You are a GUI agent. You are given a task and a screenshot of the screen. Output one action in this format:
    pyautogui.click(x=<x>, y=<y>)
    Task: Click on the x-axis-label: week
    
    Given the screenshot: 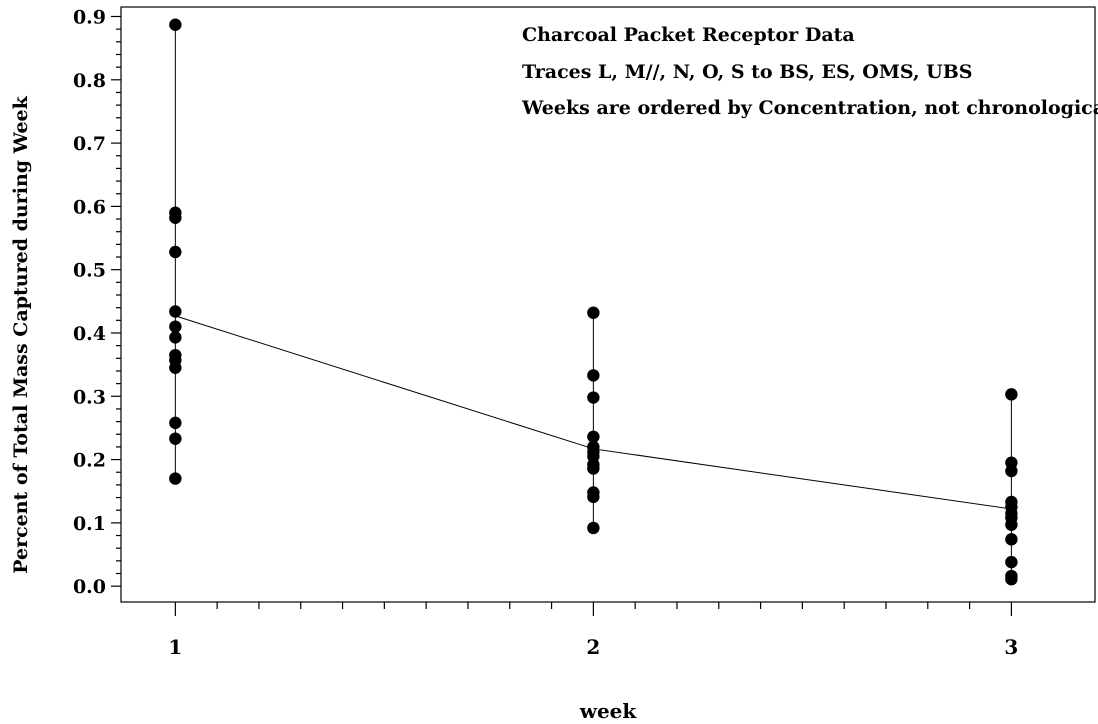 What is the action you would take?
    pyautogui.click(x=608, y=711)
    